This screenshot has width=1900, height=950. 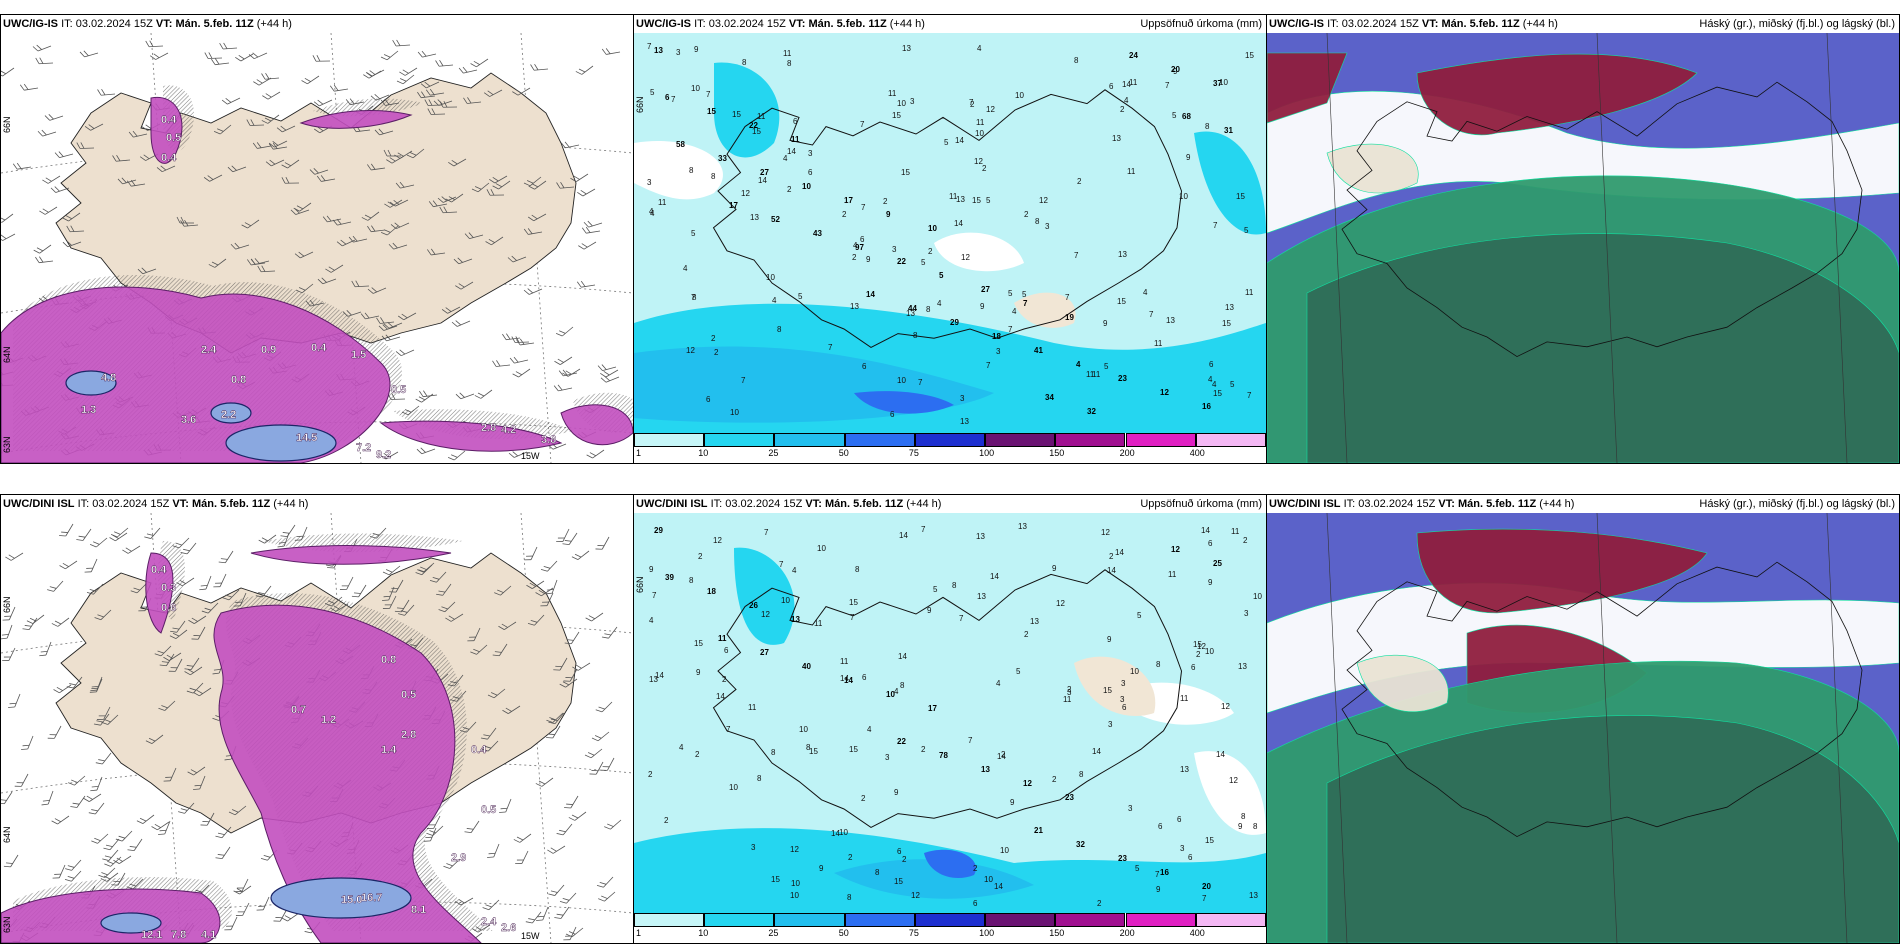 I want to click on station-value: 6, so click(x=1160, y=826).